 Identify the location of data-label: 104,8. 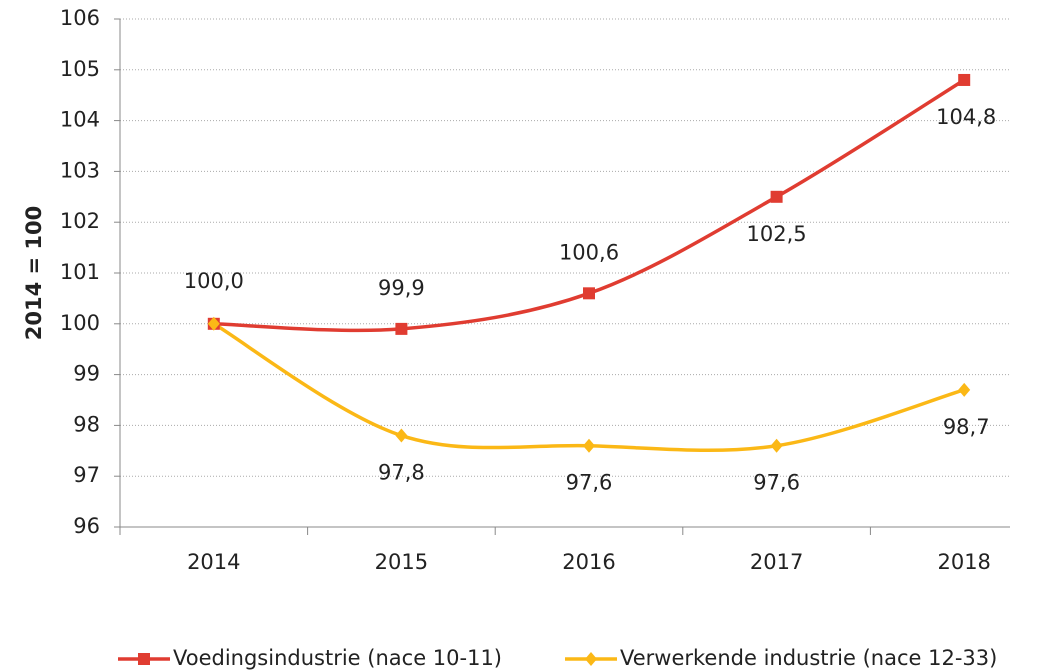
(966, 117).